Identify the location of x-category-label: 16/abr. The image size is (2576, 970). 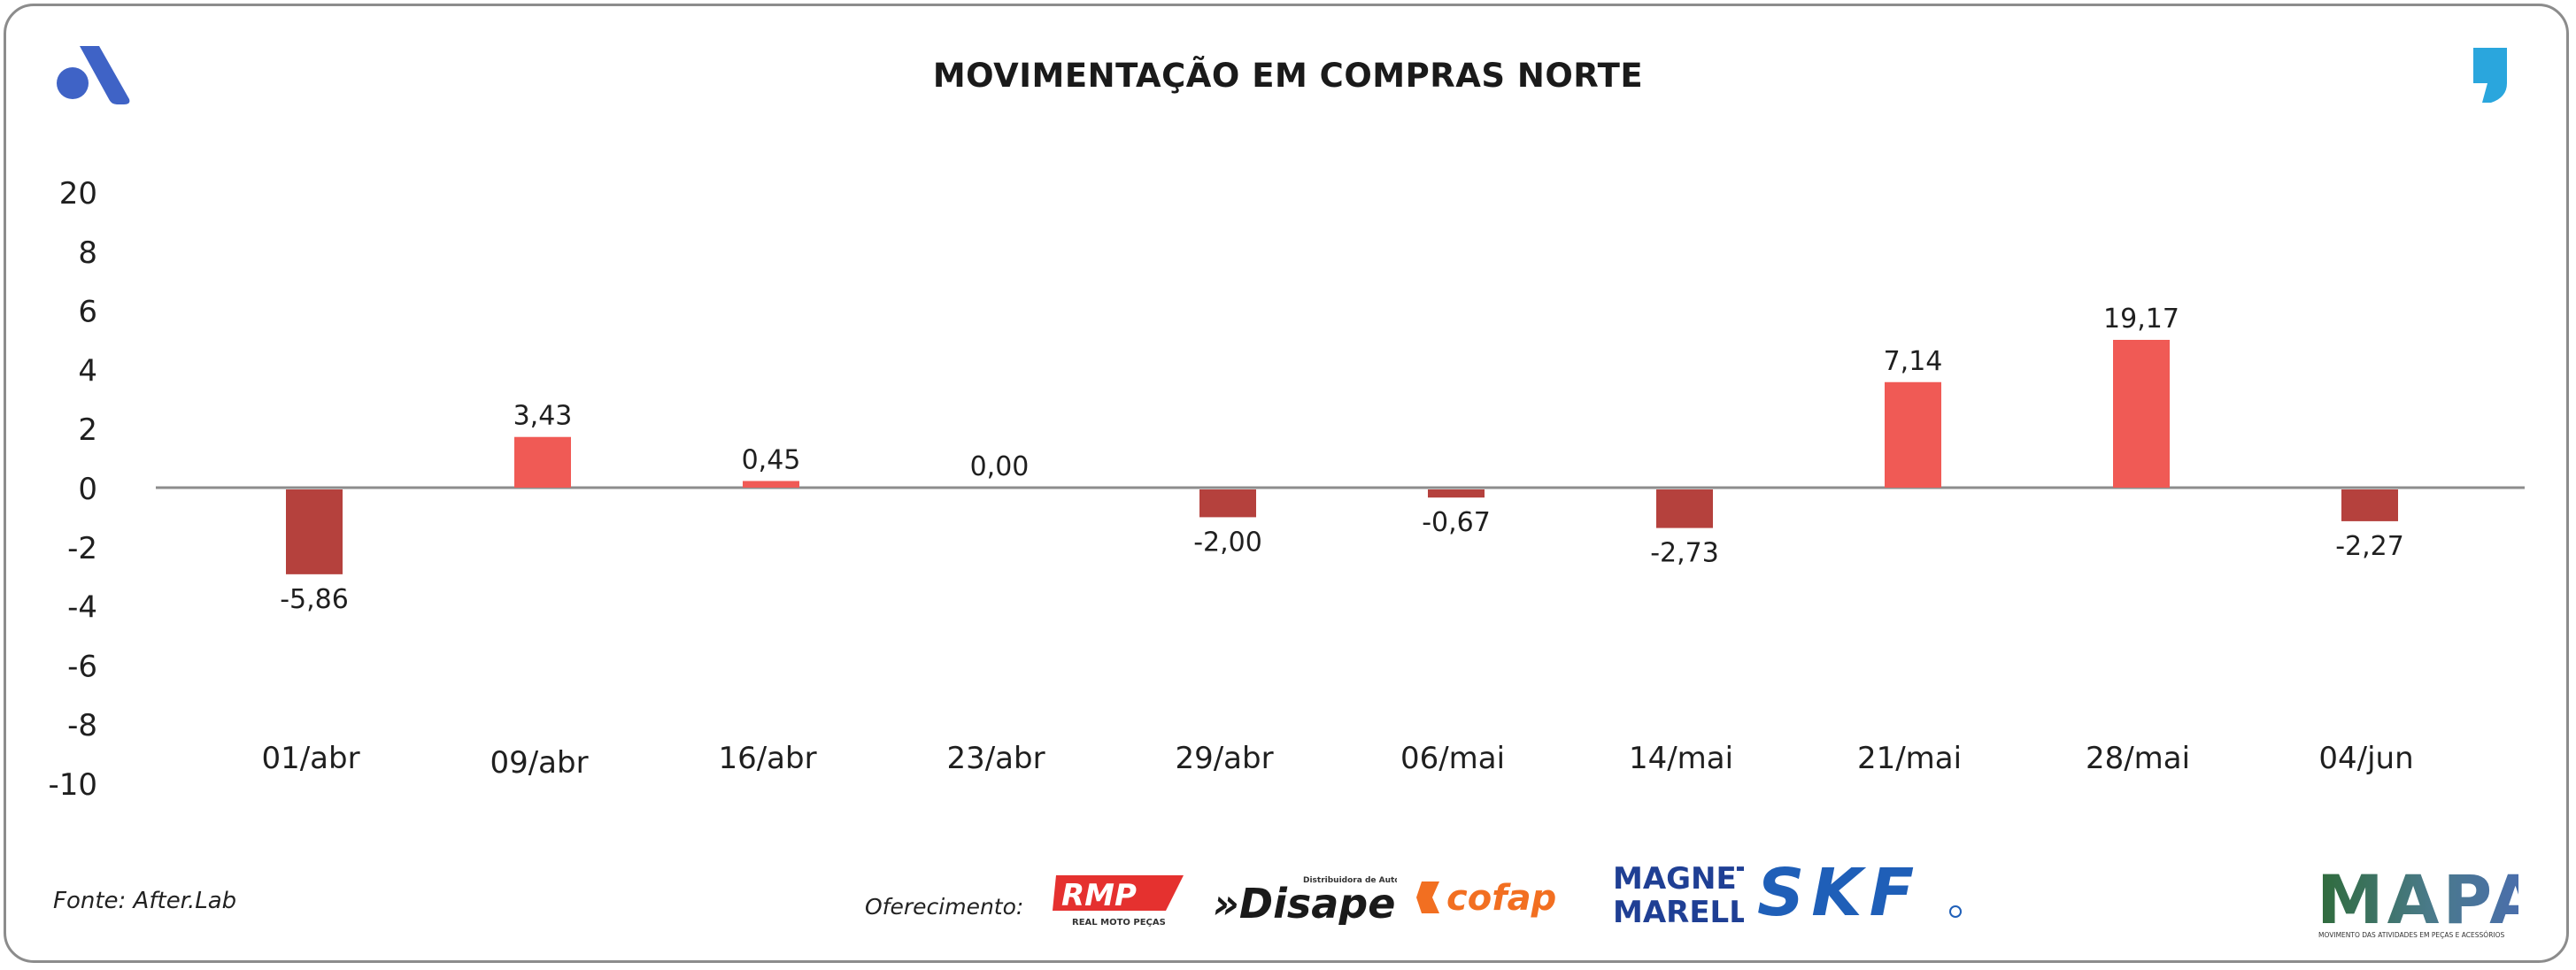
(767, 758).